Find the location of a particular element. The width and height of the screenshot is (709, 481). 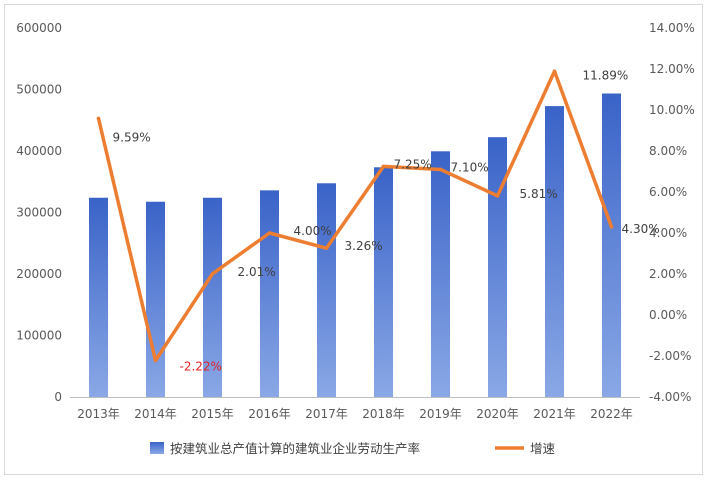

left-axis-tick-label: 600000 is located at coordinates (39, 28).